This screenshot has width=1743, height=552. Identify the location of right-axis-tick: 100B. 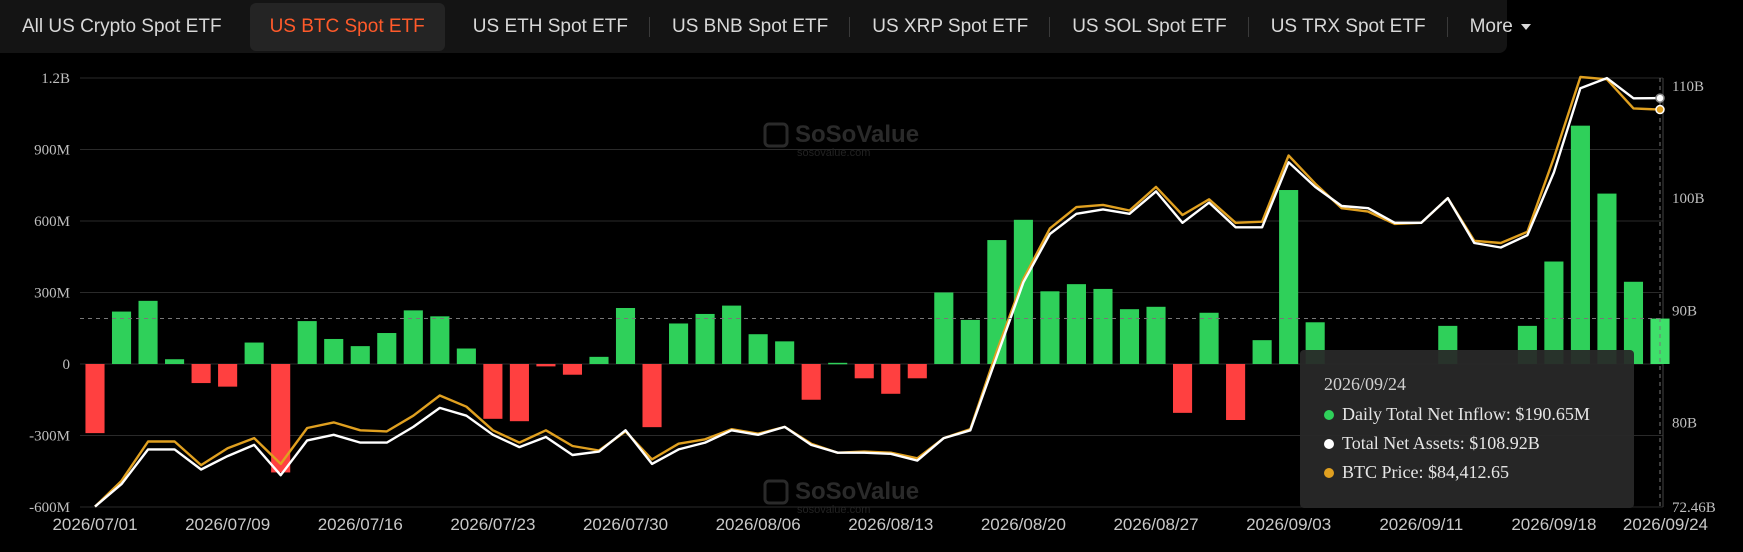
(1688, 199).